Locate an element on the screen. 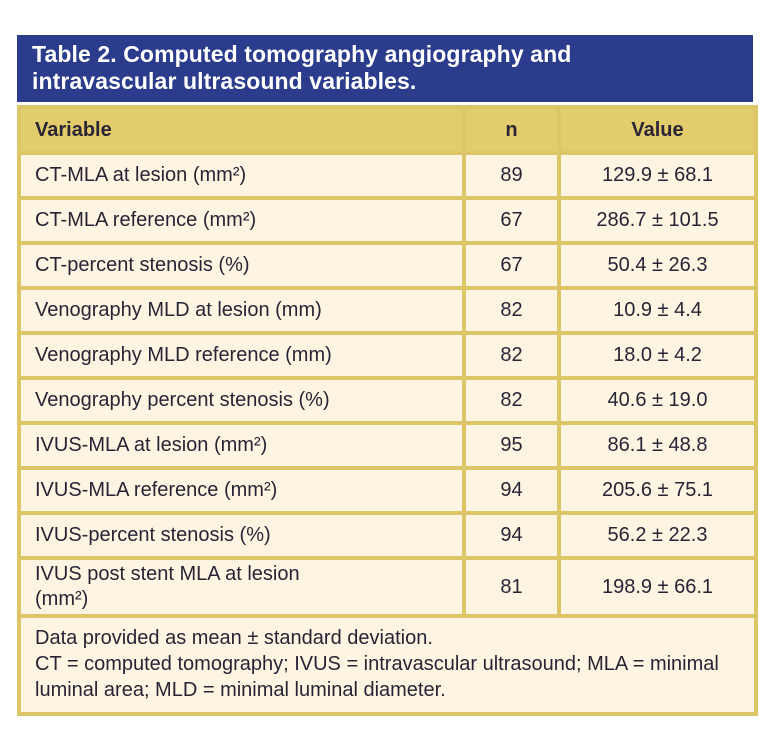  cell-variable: IVUS-MLA reference (mm²) is located at coordinates (241, 490).